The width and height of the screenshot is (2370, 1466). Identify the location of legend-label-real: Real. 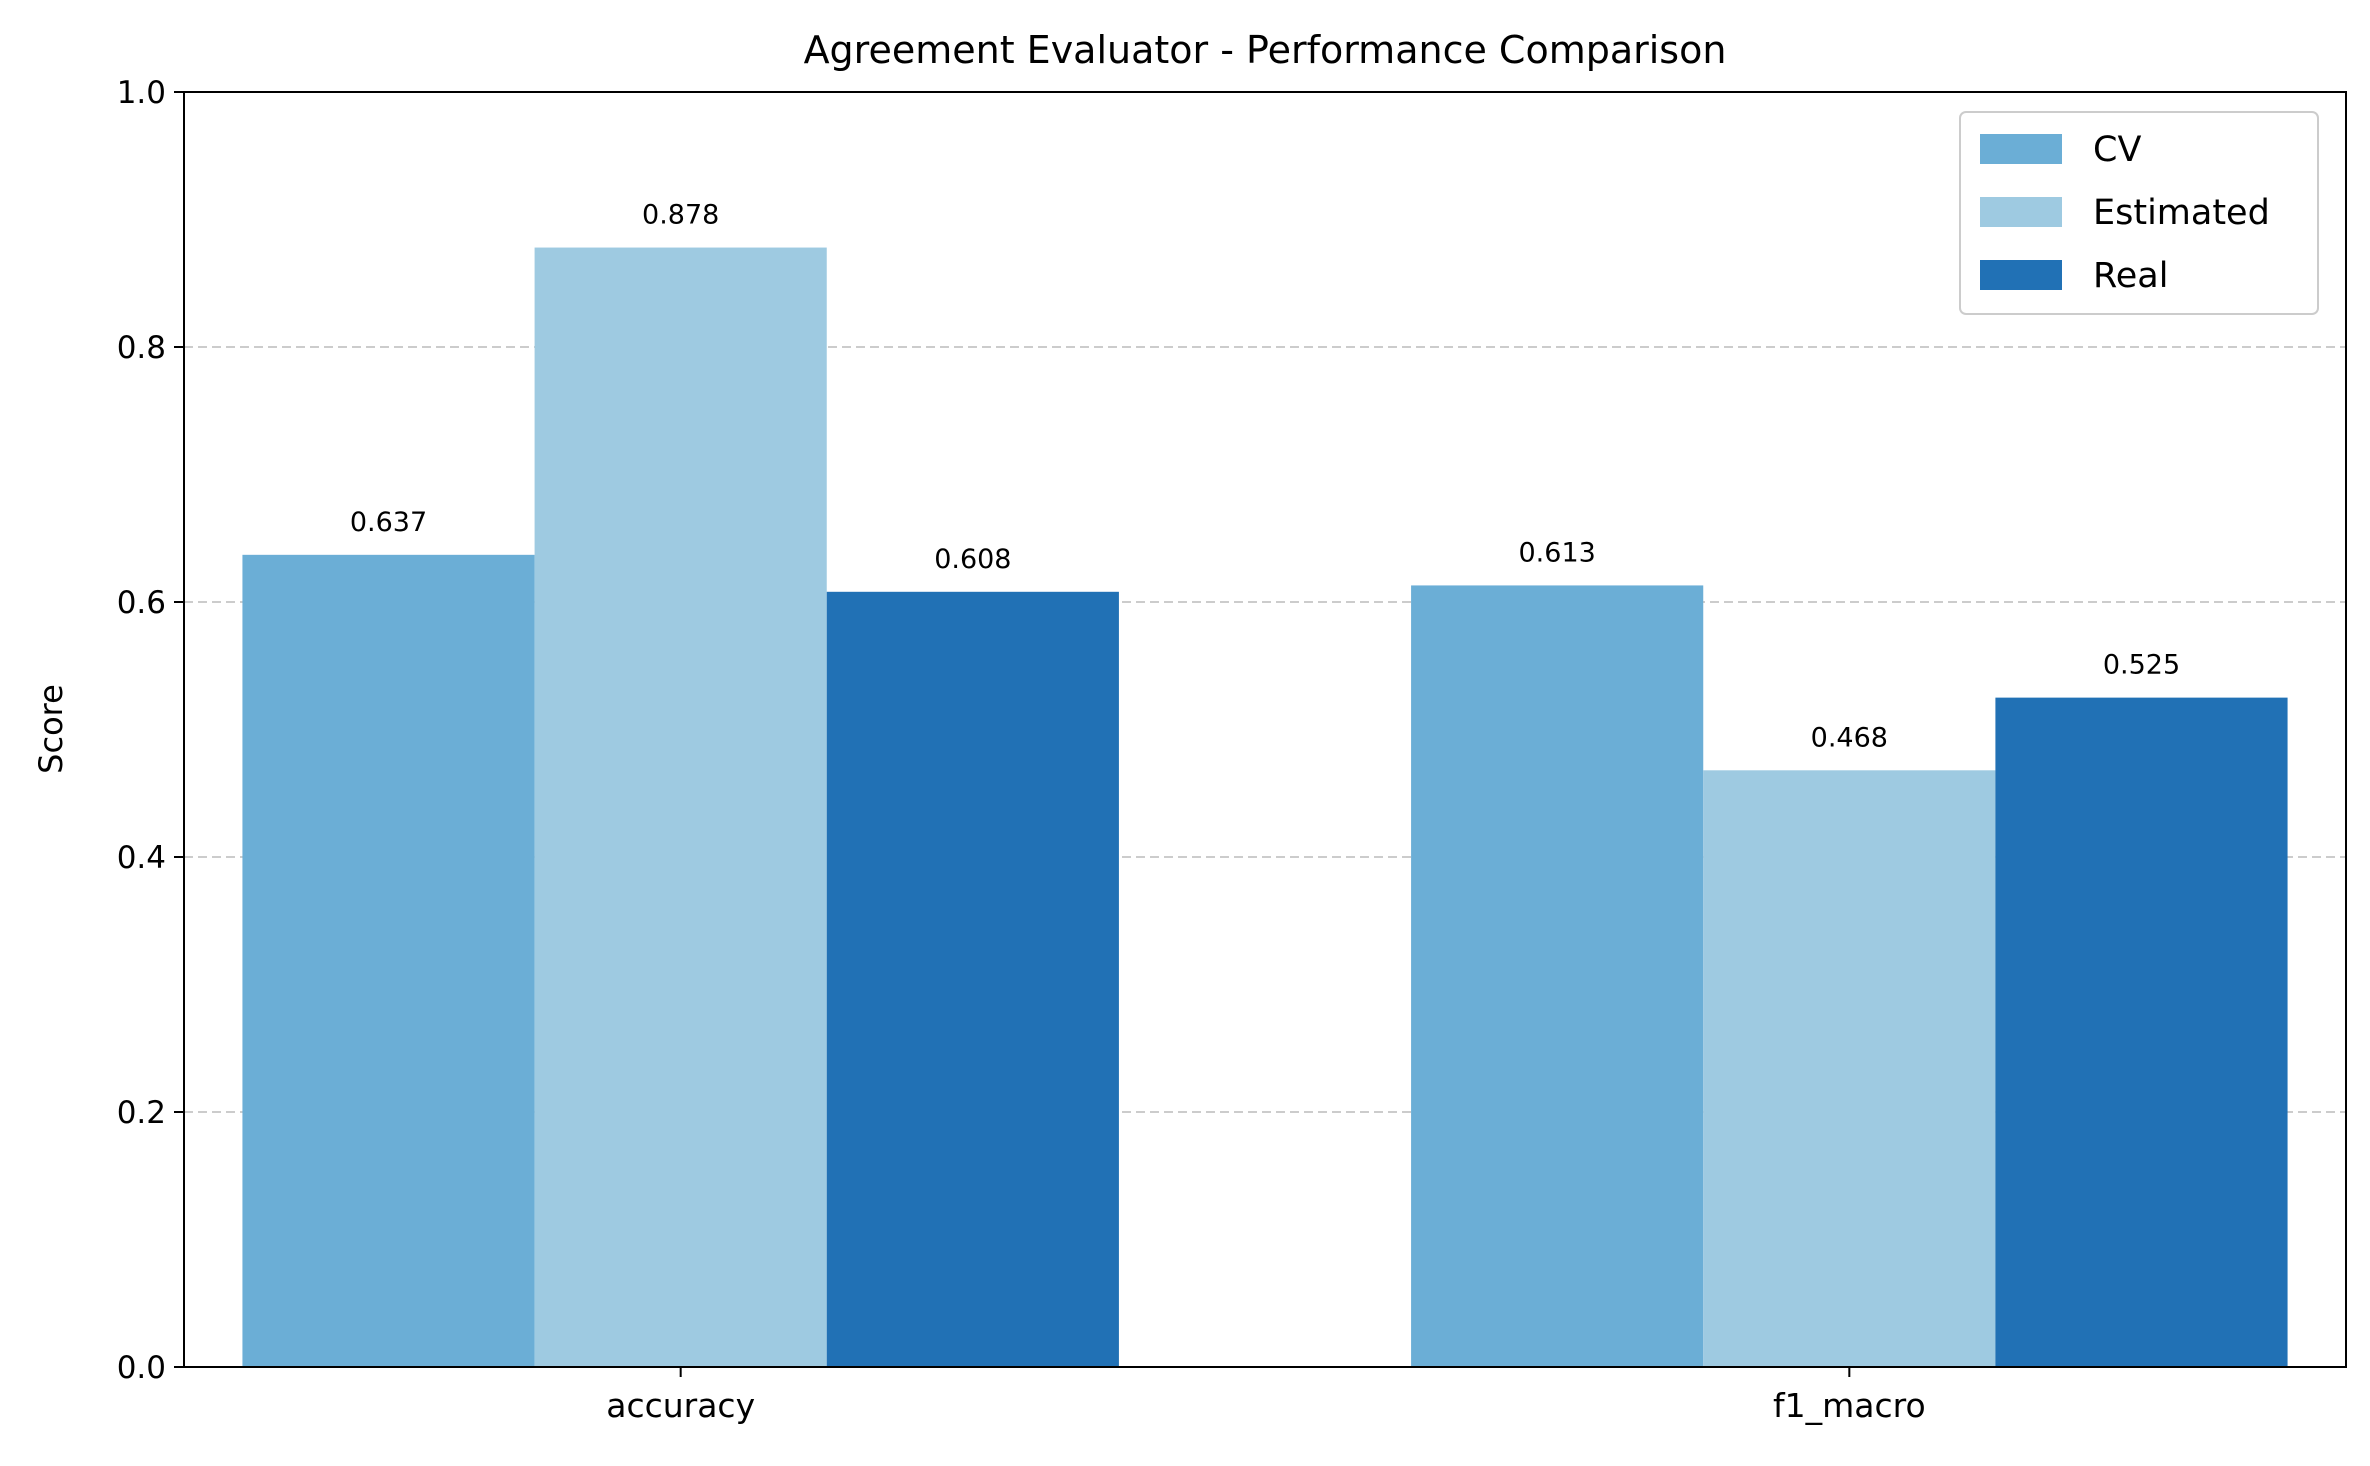
(2130, 276).